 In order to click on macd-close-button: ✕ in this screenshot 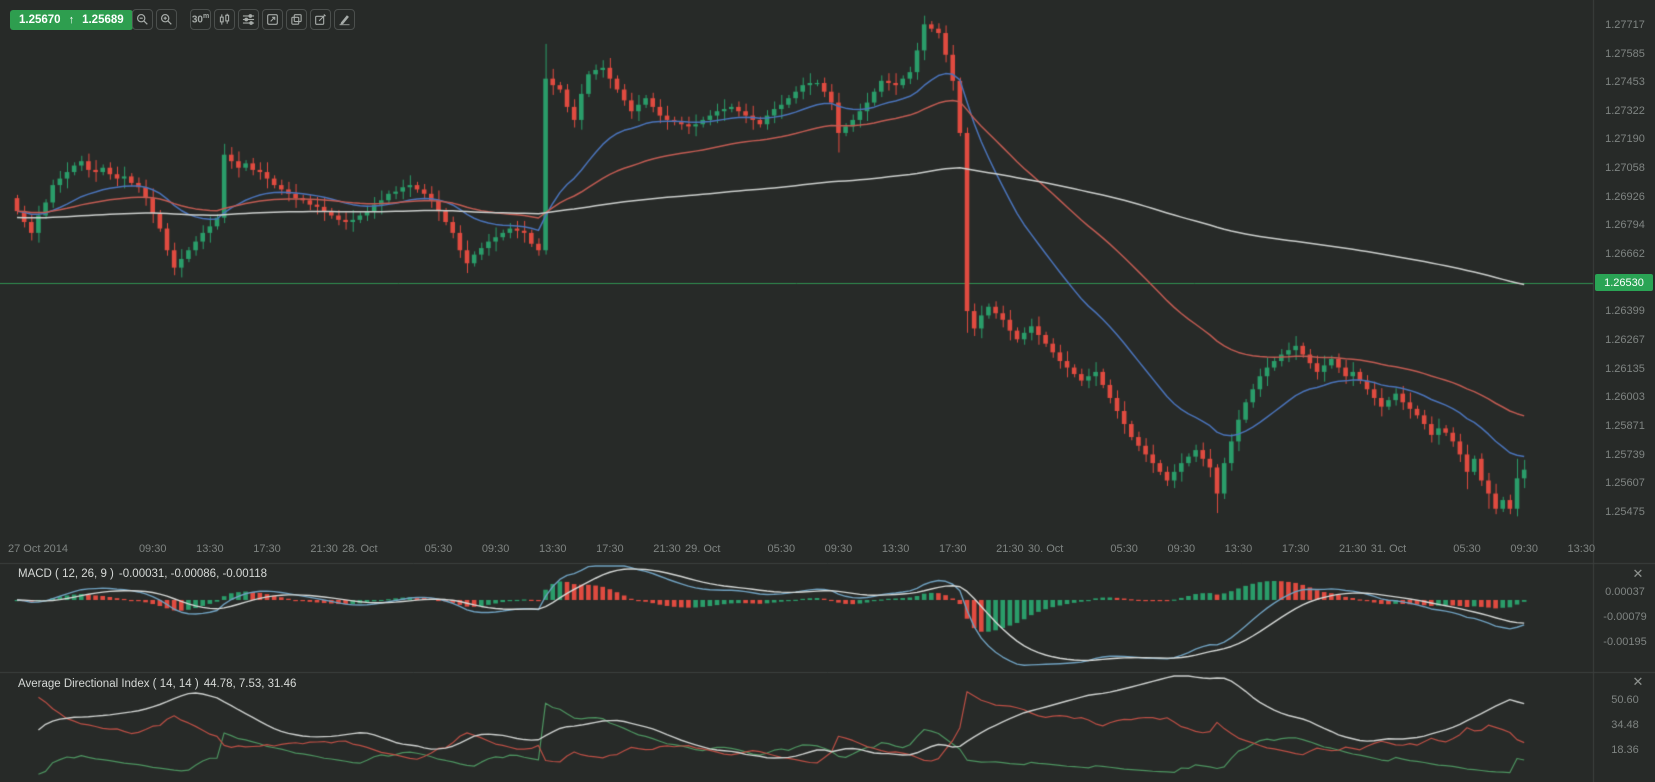, I will do `click(1638, 573)`.